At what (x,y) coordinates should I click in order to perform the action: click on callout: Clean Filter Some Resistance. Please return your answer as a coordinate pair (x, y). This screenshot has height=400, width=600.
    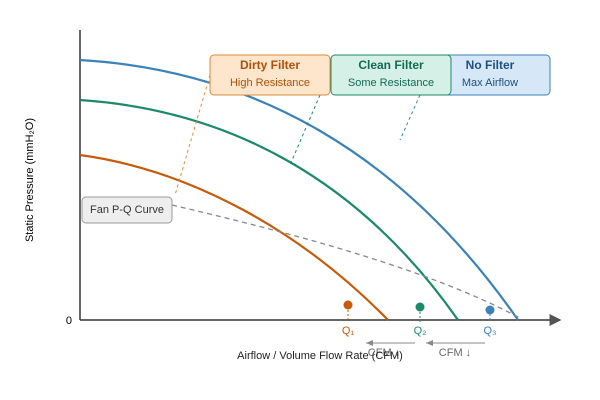
    Looking at the image, I should click on (391, 75).